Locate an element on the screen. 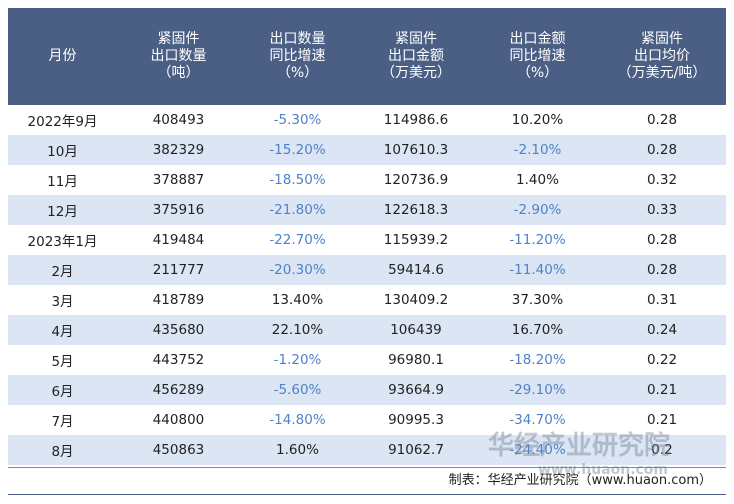 This screenshot has height=504, width=734. cell: 418789 is located at coordinates (178, 300).